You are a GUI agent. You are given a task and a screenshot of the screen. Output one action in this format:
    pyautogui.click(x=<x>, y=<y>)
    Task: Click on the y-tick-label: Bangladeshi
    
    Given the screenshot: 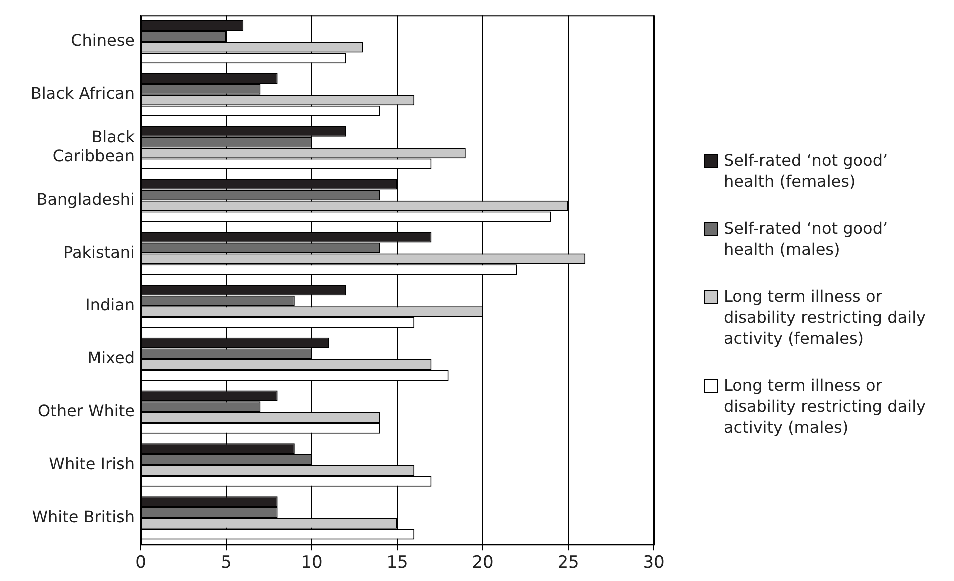 What is the action you would take?
    pyautogui.click(x=85, y=199)
    